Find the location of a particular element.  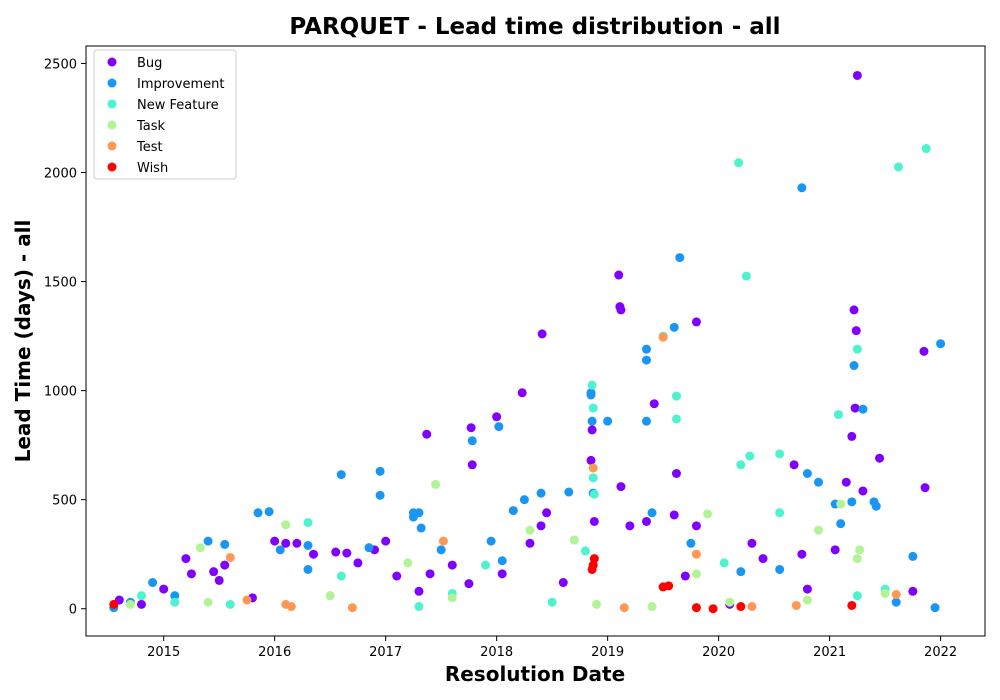

y-tick-label: 0 is located at coordinates (73, 610).